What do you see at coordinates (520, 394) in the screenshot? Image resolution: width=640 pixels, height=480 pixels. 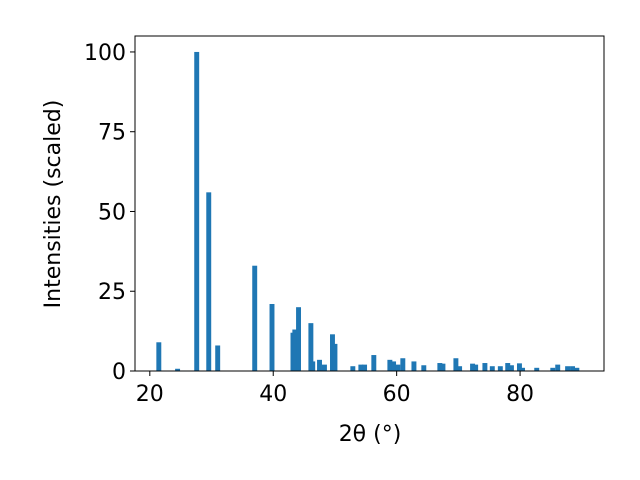 I see `x-tick-label: 80` at bounding box center [520, 394].